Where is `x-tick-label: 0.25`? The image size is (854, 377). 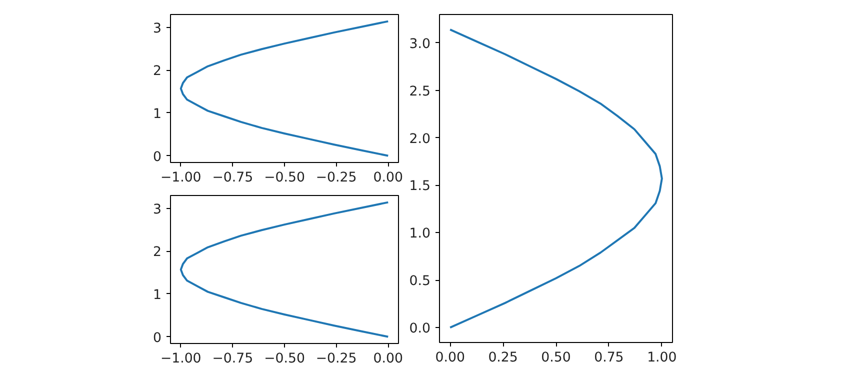
x-tick-label: 0.25 is located at coordinates (503, 358).